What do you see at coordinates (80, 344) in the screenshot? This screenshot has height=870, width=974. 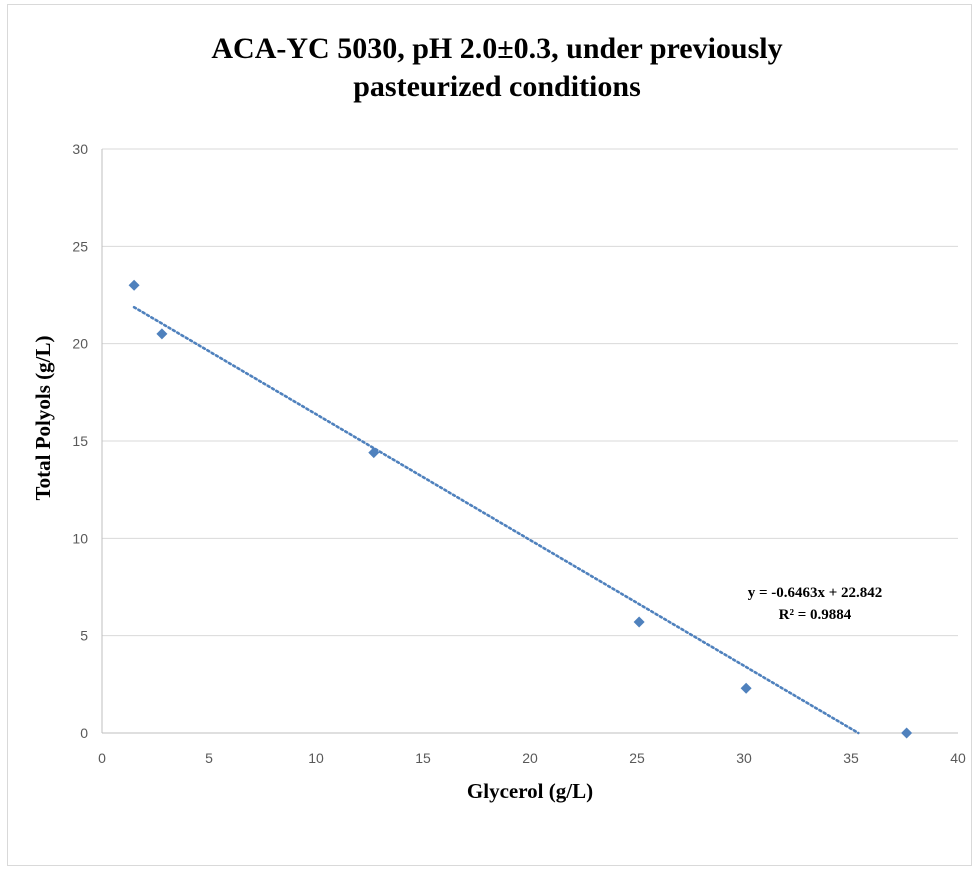 I see `y-tick-label: 20` at bounding box center [80, 344].